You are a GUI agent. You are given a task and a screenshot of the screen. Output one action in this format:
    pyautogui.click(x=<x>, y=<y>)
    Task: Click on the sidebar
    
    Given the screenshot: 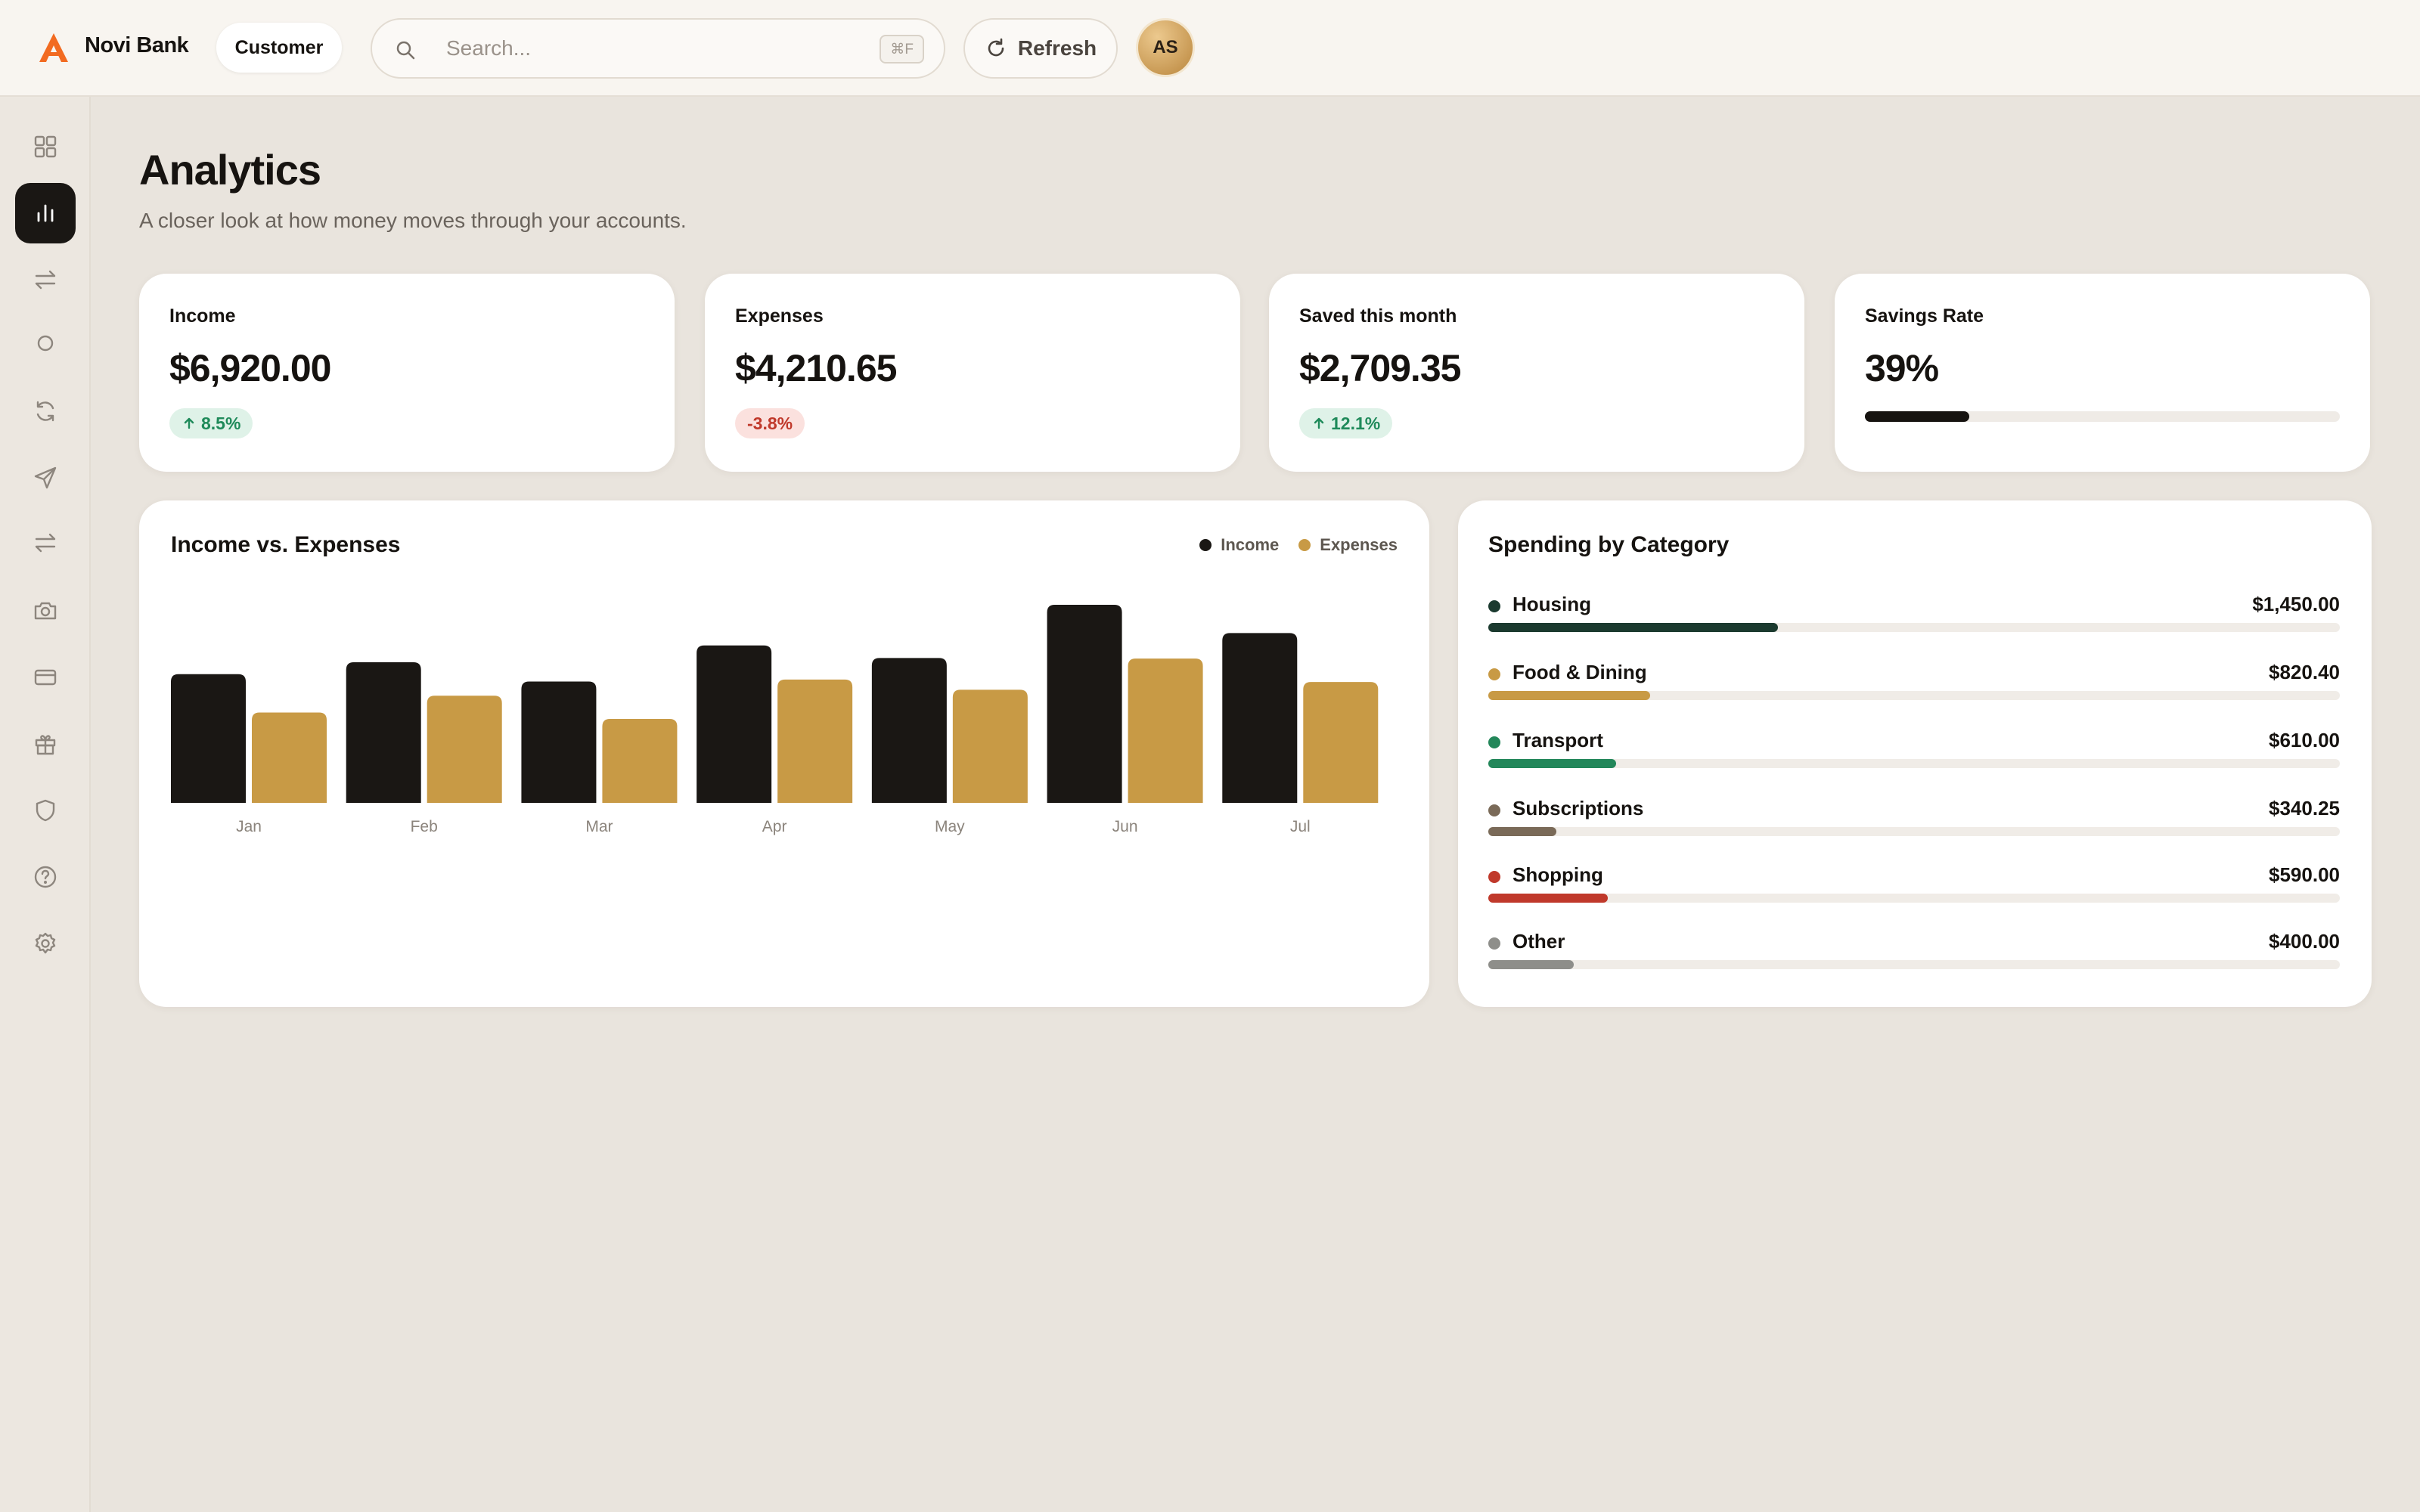 What is the action you would take?
    pyautogui.click(x=45, y=804)
    